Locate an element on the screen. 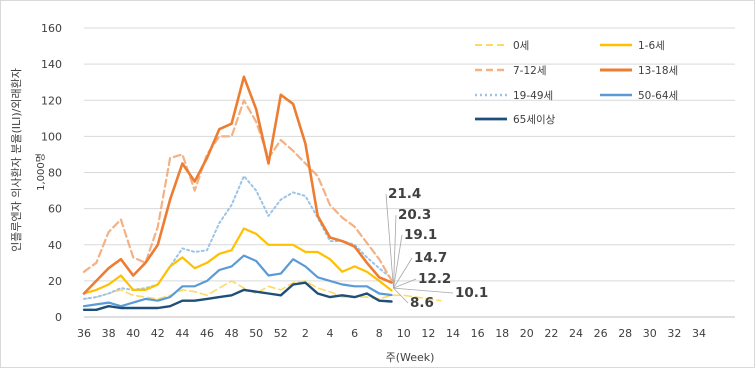 The image size is (755, 368). legend: 0세 1-6세 7-12세 13-18세 19-49세 50-64세 65세이상 is located at coordinates (576, 83).